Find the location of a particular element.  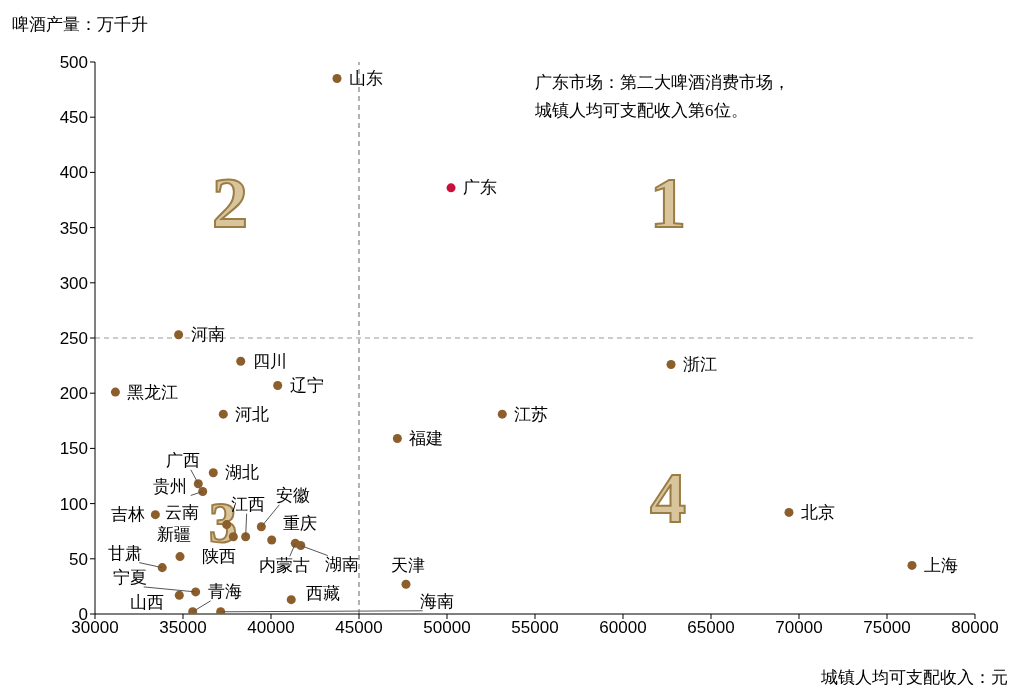

x-tick-label: 35000 is located at coordinates (183, 628).